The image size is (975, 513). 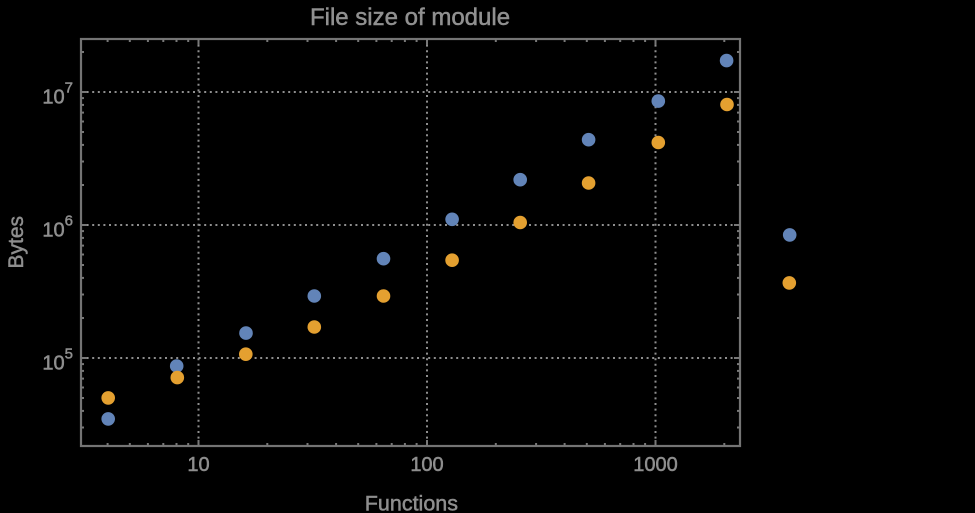 What do you see at coordinates (410, 17) in the screenshot?
I see `svg-text: File size of module` at bounding box center [410, 17].